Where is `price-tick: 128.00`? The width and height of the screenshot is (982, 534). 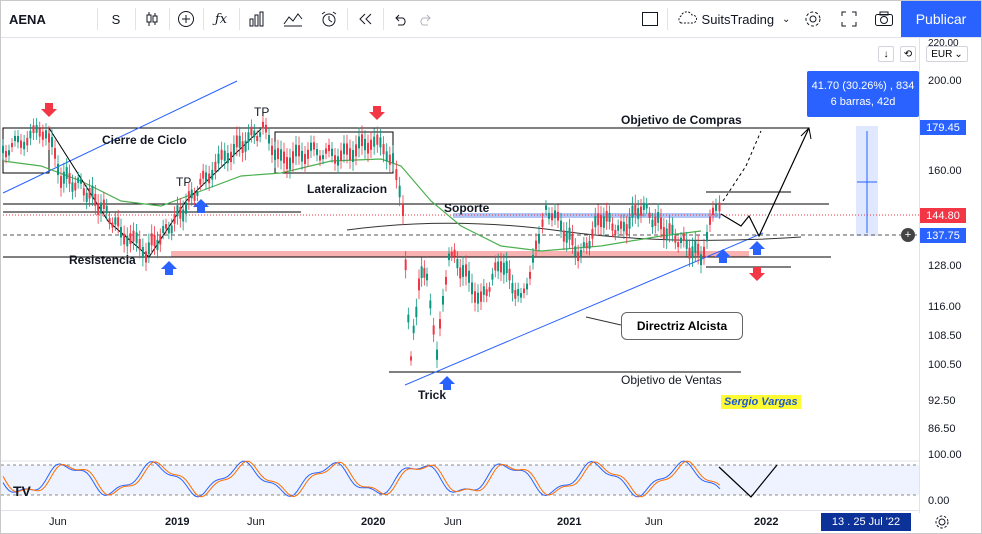
price-tick: 128.00 is located at coordinates (945, 266).